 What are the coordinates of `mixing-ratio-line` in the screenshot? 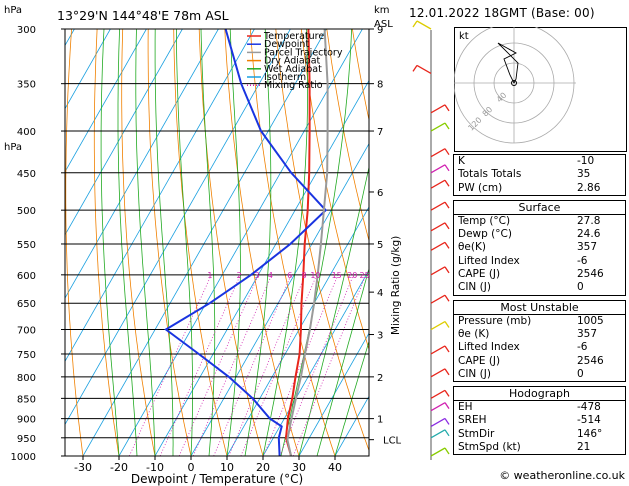 It's located at (232, 365).